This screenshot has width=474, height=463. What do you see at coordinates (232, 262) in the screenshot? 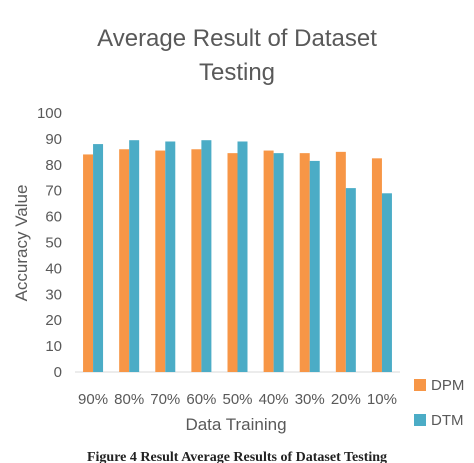
I see `bar-dpm-50pct` at bounding box center [232, 262].